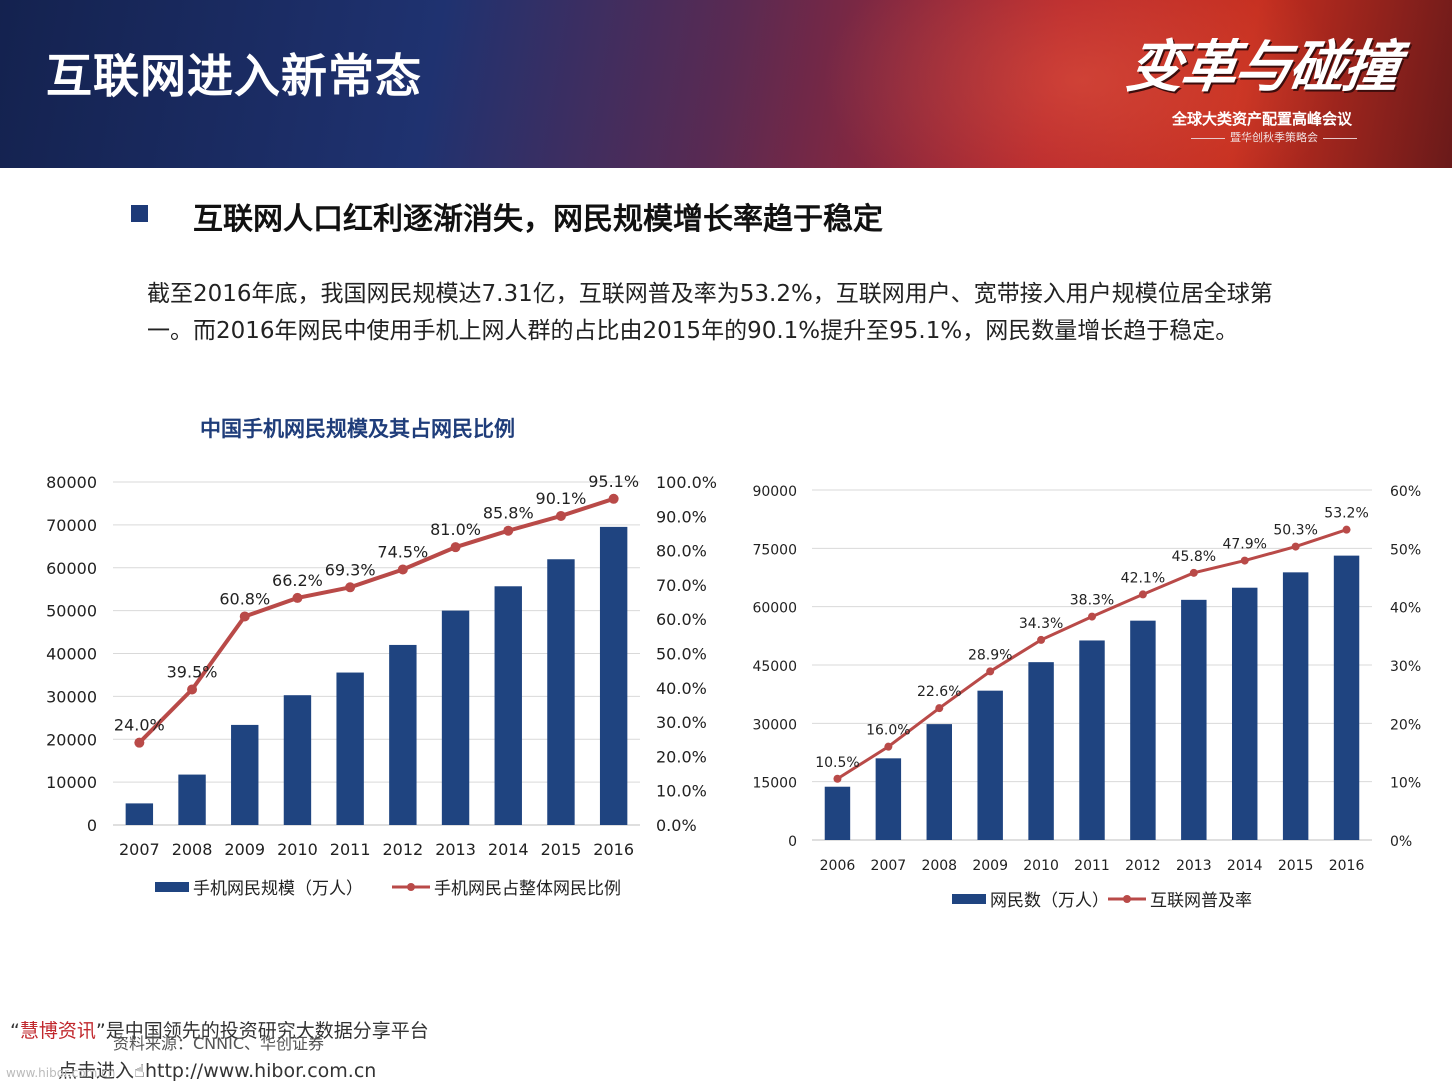 Image resolution: width=1452 pixels, height=1089 pixels. I want to click on x-tick-label: 2011, so click(350, 849).